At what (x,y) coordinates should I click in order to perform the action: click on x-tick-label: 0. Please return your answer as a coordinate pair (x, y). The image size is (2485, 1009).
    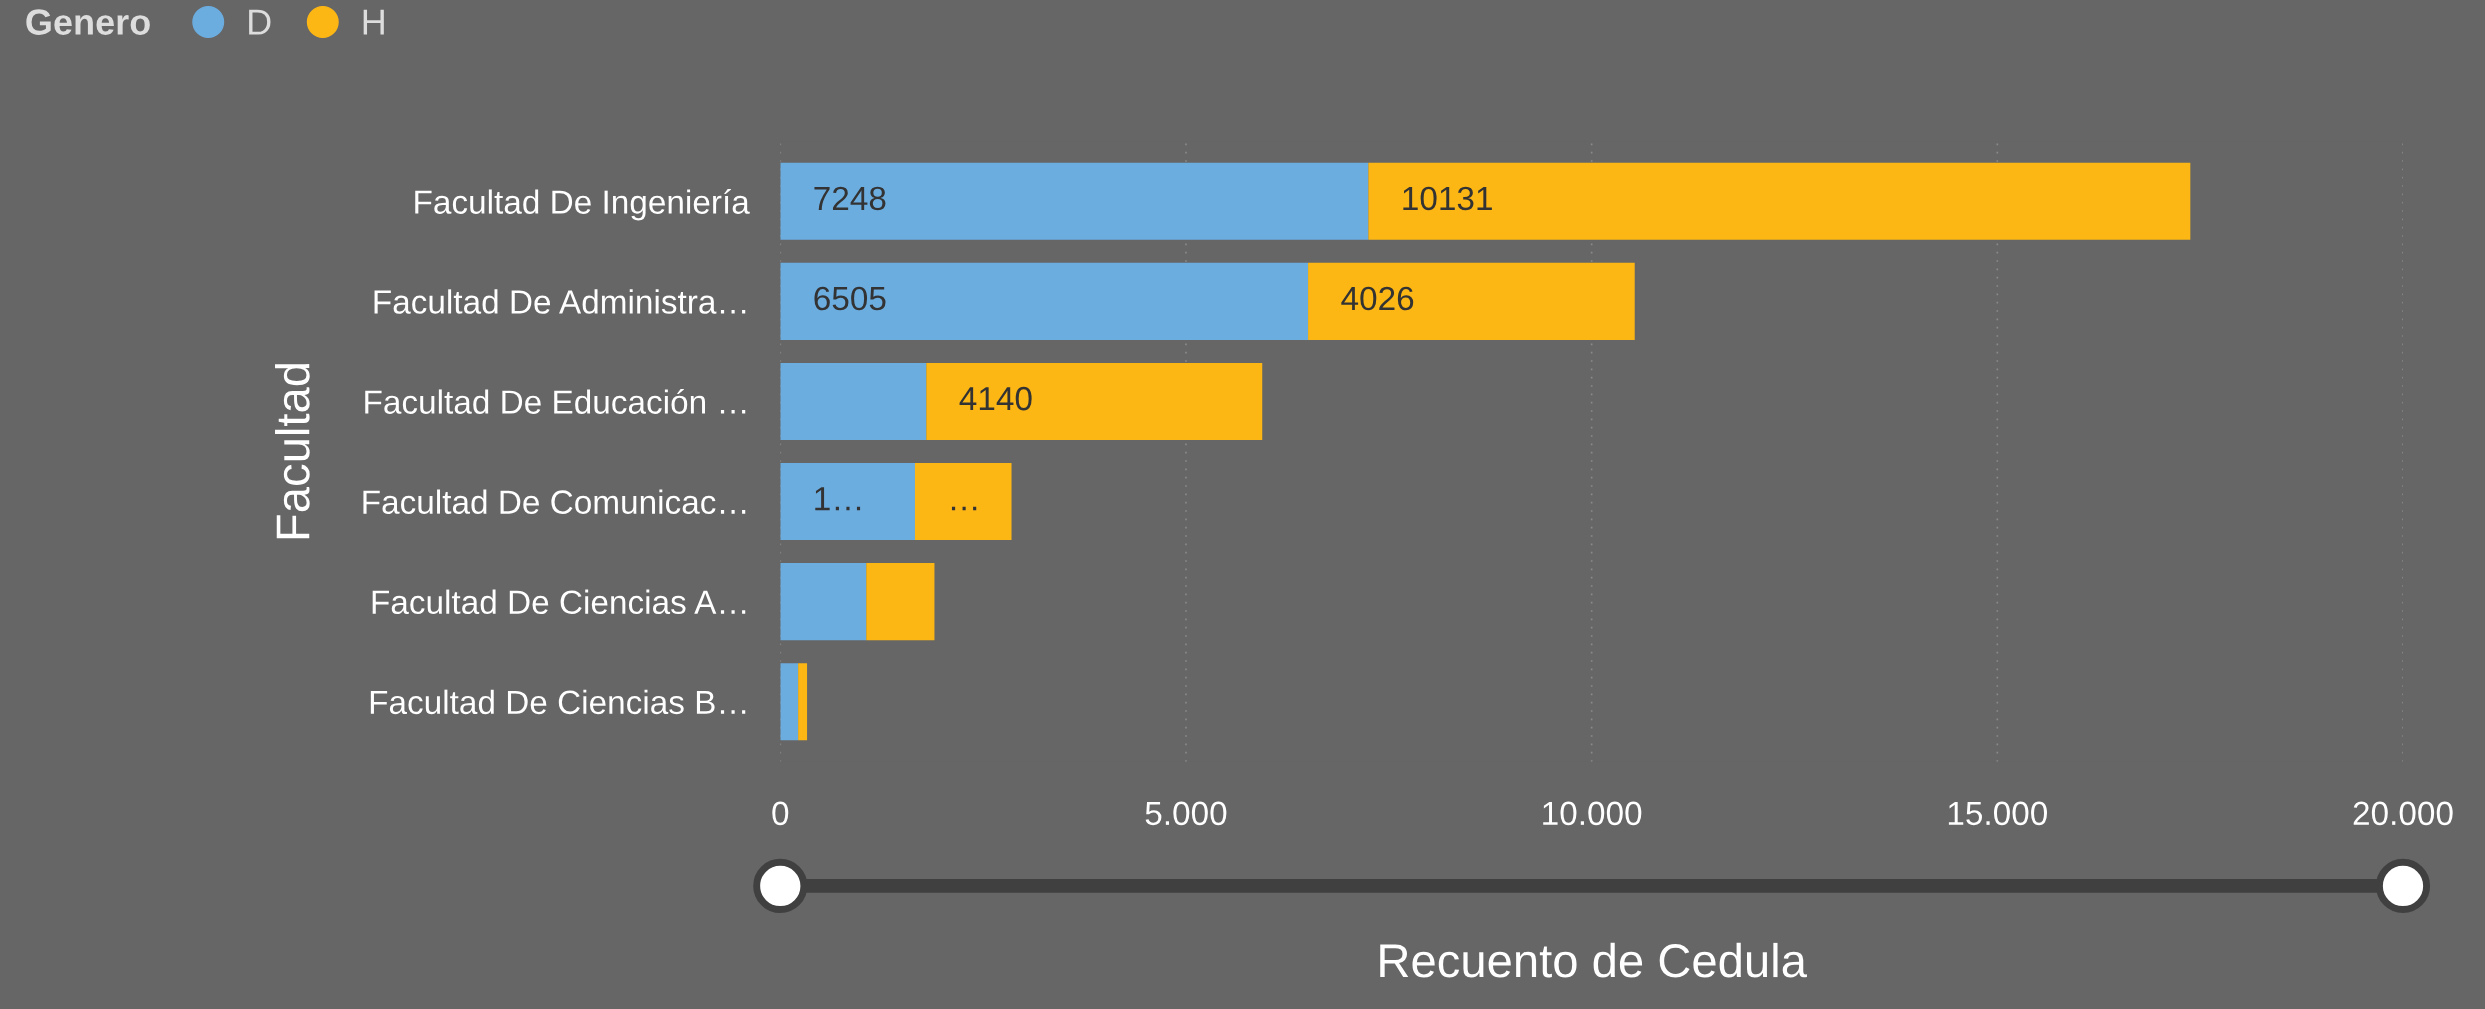
    Looking at the image, I should click on (780, 813).